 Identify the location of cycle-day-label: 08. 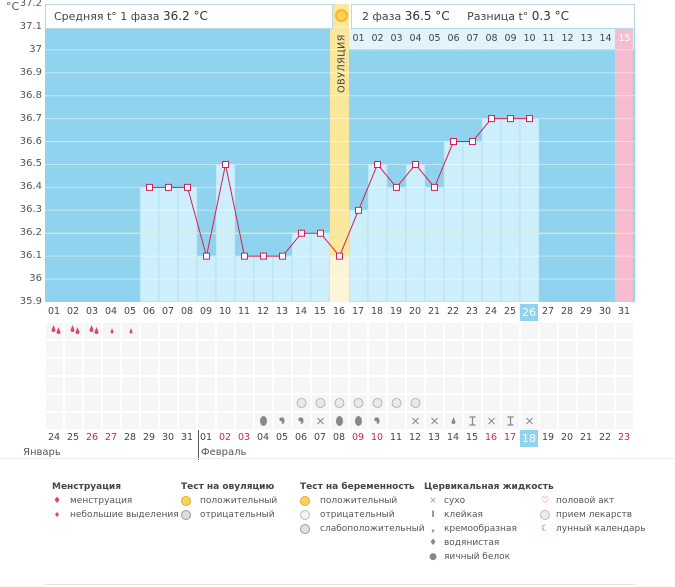
(187, 311).